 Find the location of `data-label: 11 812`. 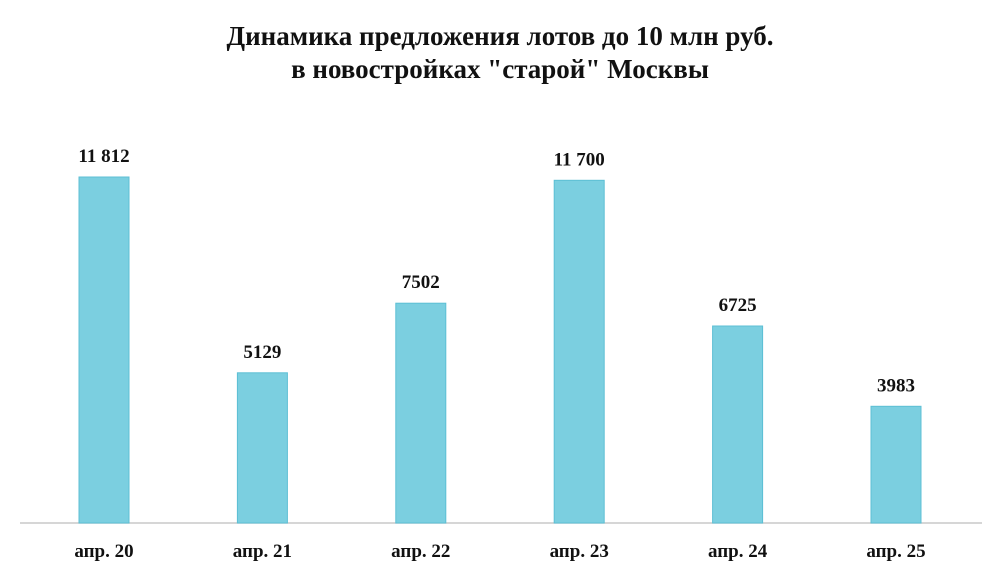

data-label: 11 812 is located at coordinates (103, 156).